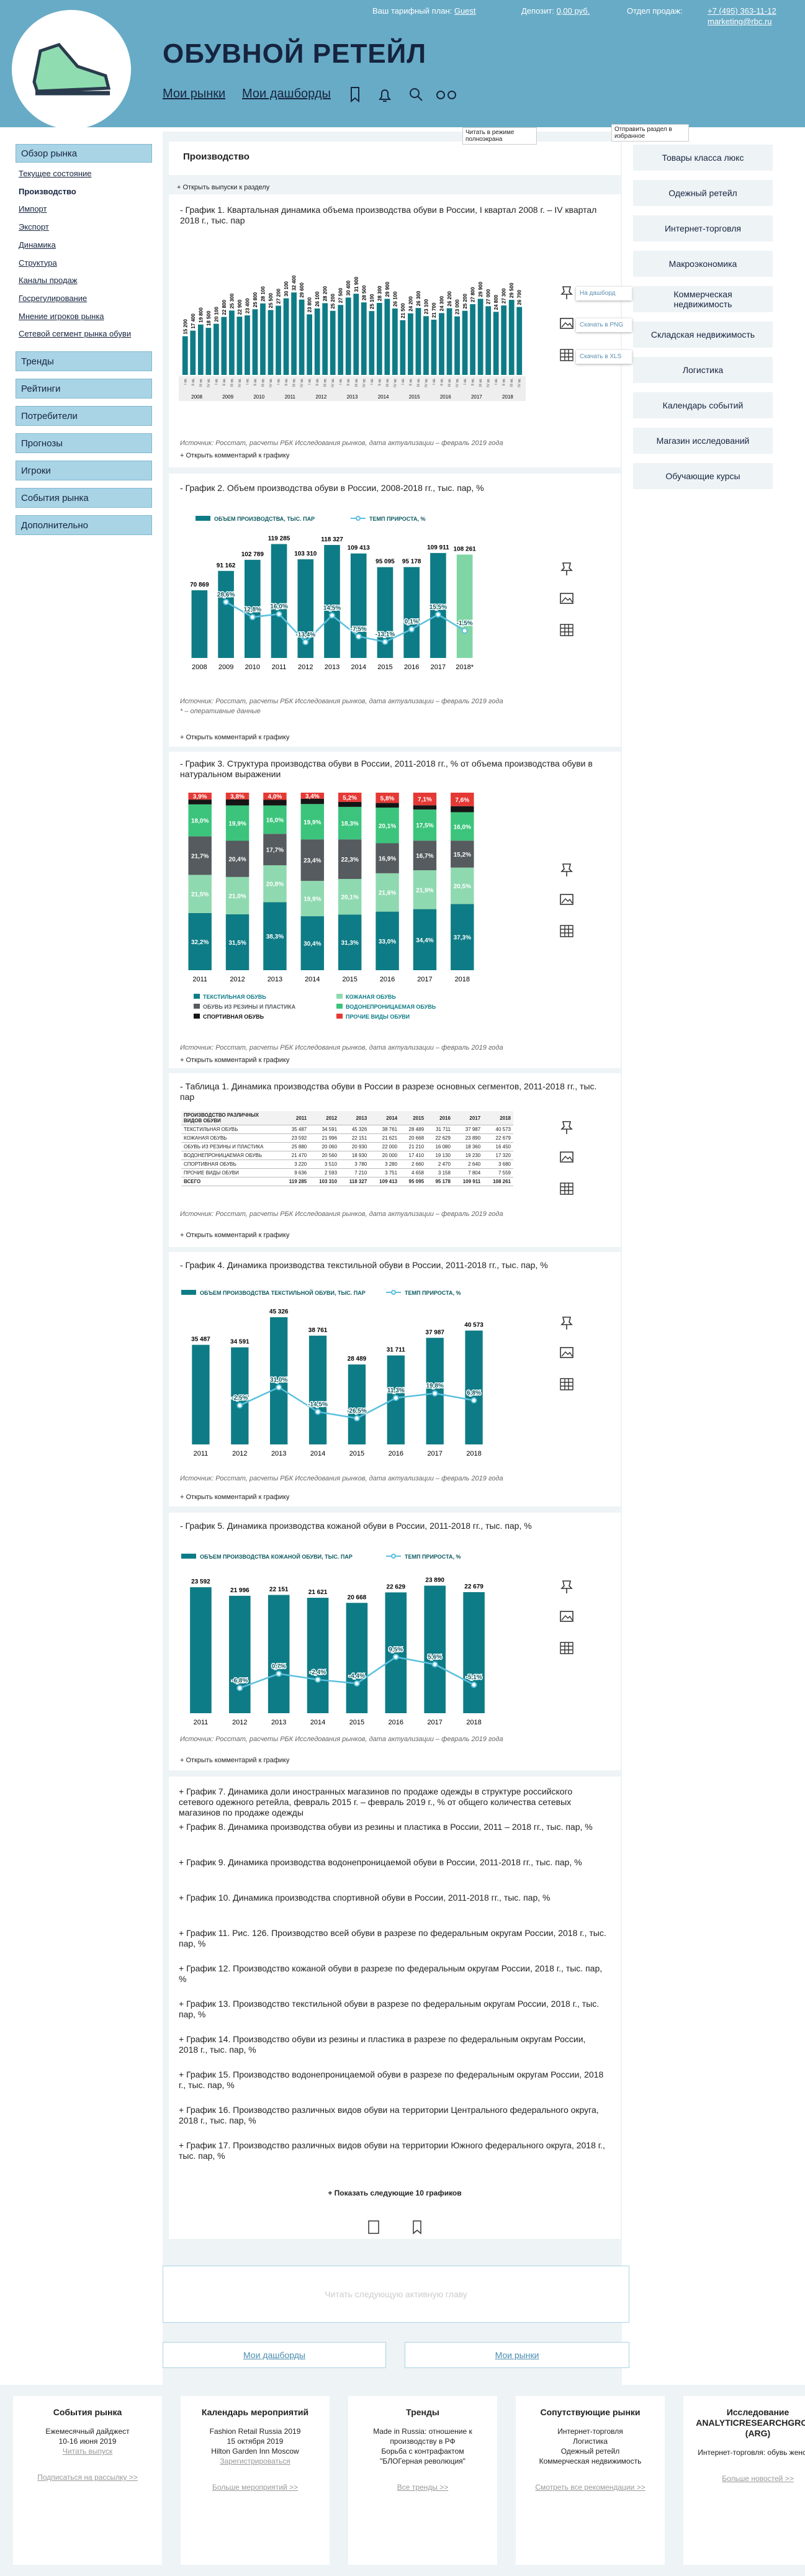  I want to click on menu-button: Дополнительно, so click(84, 525).